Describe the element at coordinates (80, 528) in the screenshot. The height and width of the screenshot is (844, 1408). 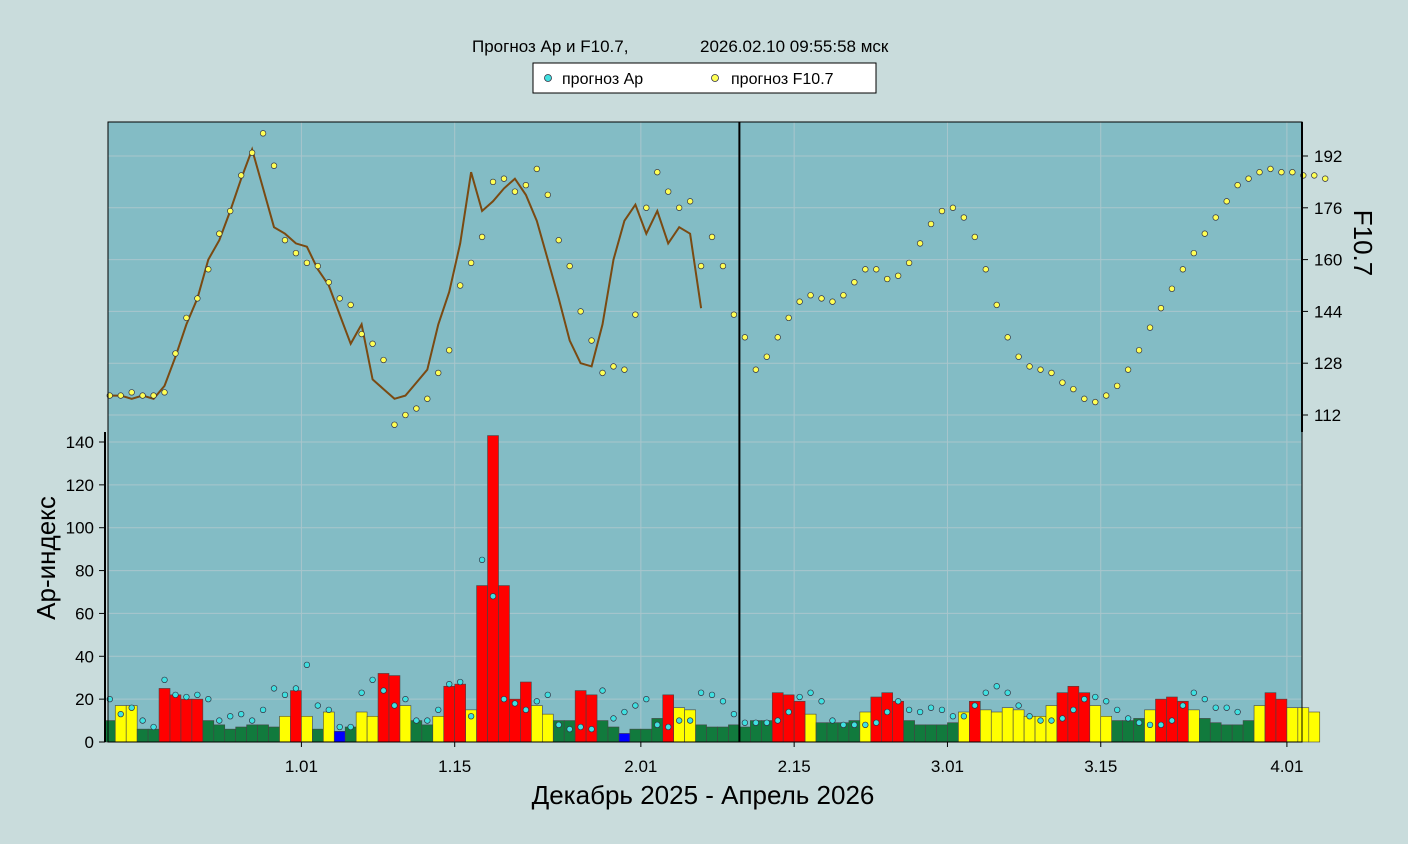
I see `ap-tick-label: 100` at that location.